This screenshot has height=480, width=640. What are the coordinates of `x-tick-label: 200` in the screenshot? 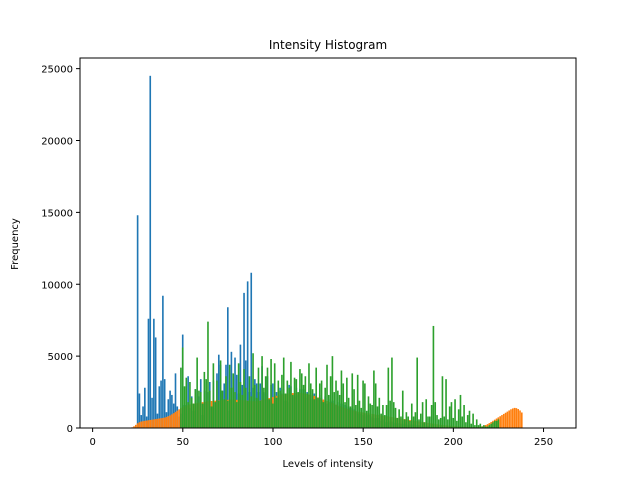 It's located at (453, 442).